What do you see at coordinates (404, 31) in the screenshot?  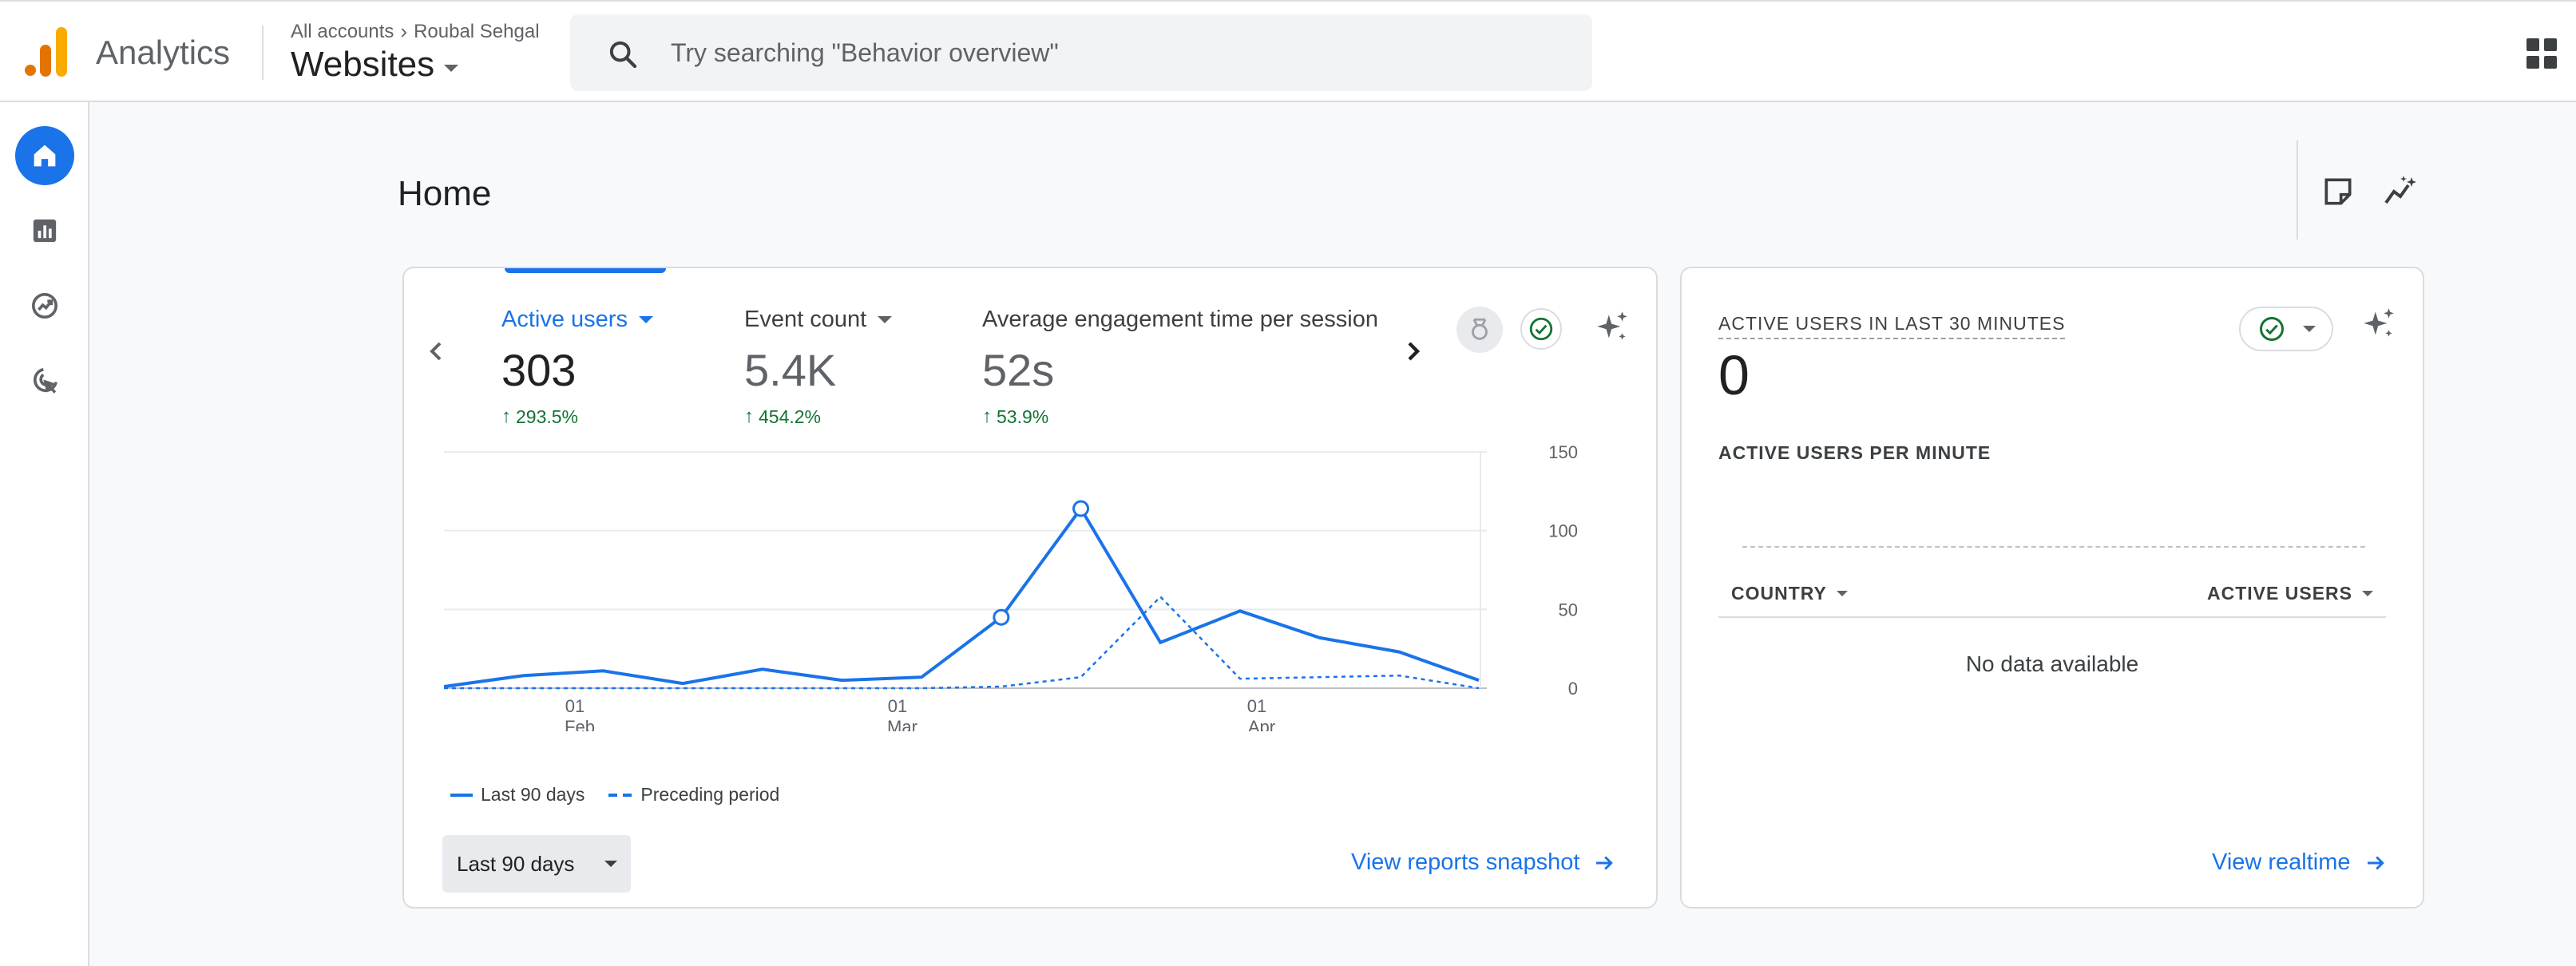 I see `chevron-right-icon: ›` at bounding box center [404, 31].